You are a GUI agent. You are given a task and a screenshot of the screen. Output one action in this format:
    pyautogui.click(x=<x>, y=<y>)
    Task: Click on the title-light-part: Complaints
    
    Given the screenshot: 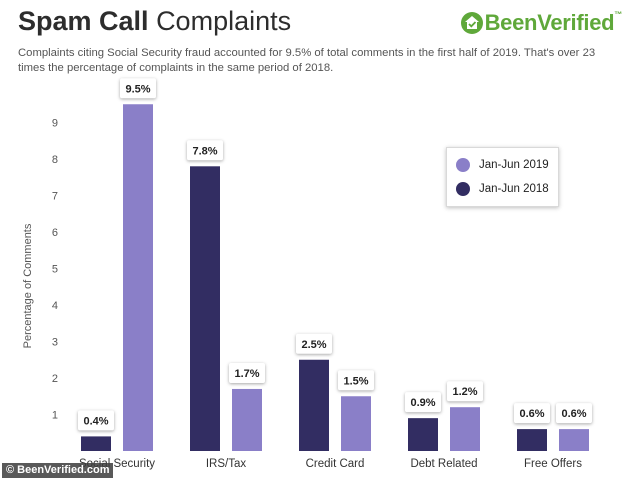 What is the action you would take?
    pyautogui.click(x=224, y=21)
    